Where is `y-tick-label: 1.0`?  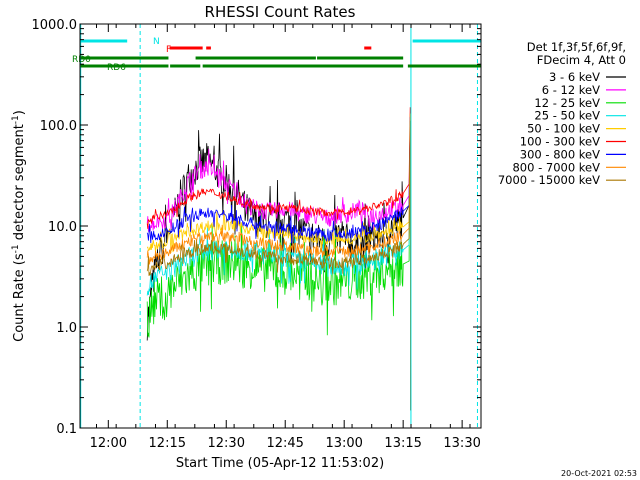 y-tick-label: 1.0 is located at coordinates (66, 328).